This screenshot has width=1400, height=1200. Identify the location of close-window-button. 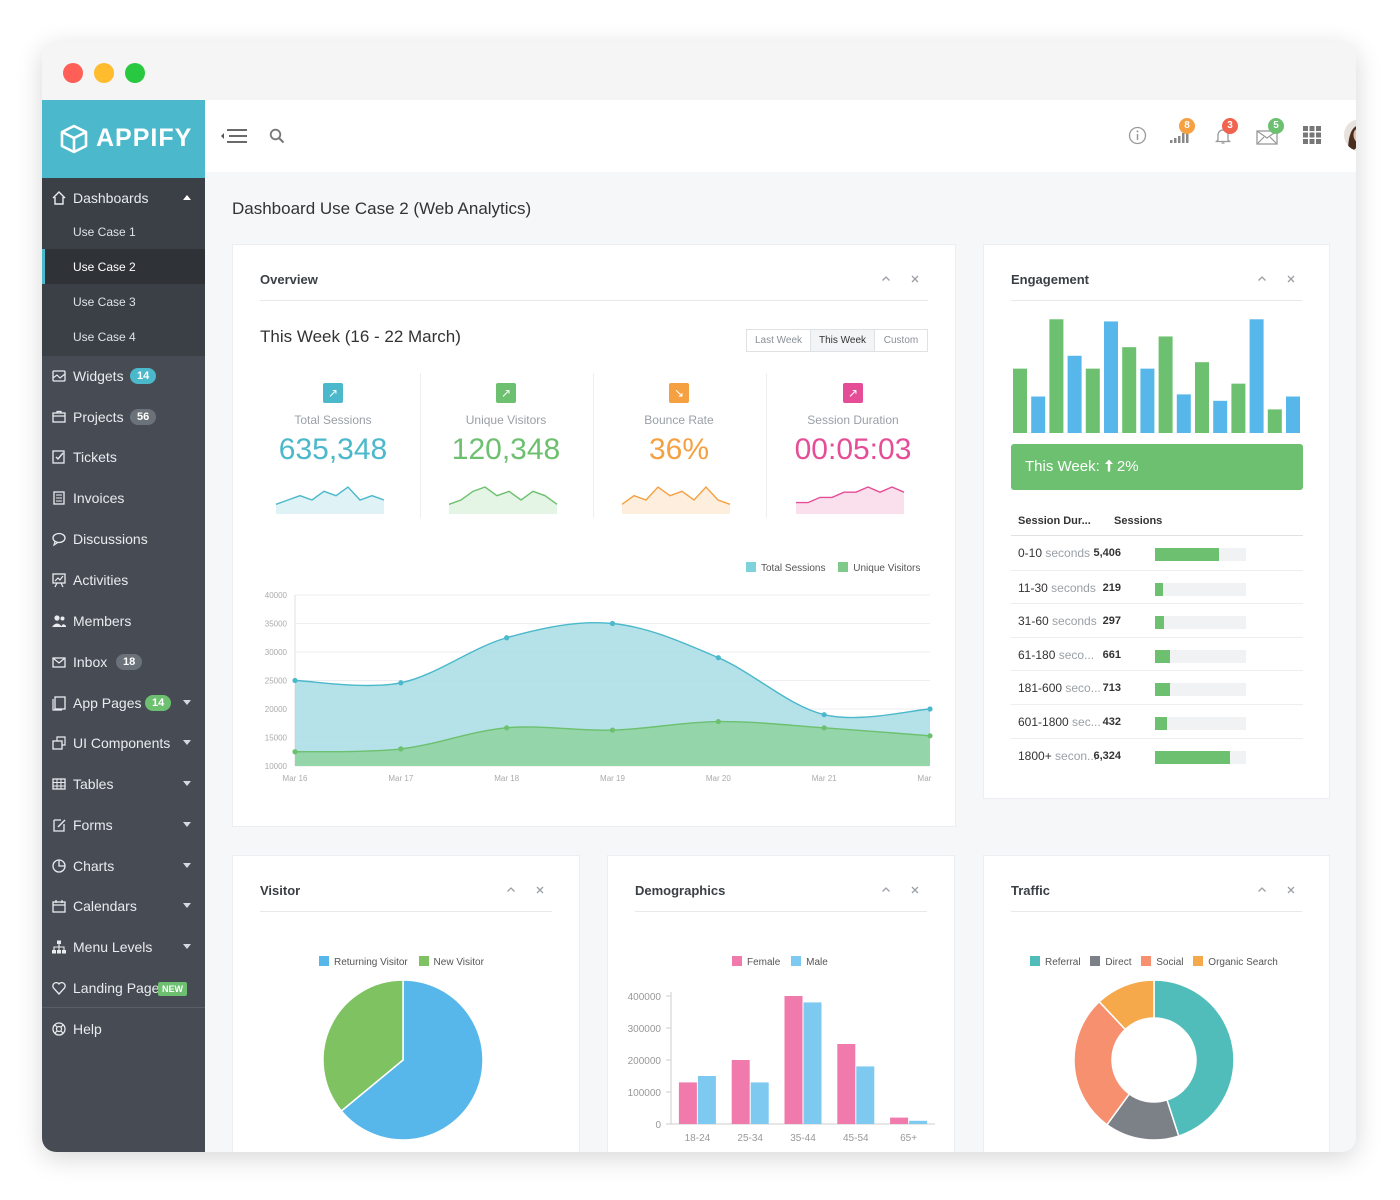
(73, 73).